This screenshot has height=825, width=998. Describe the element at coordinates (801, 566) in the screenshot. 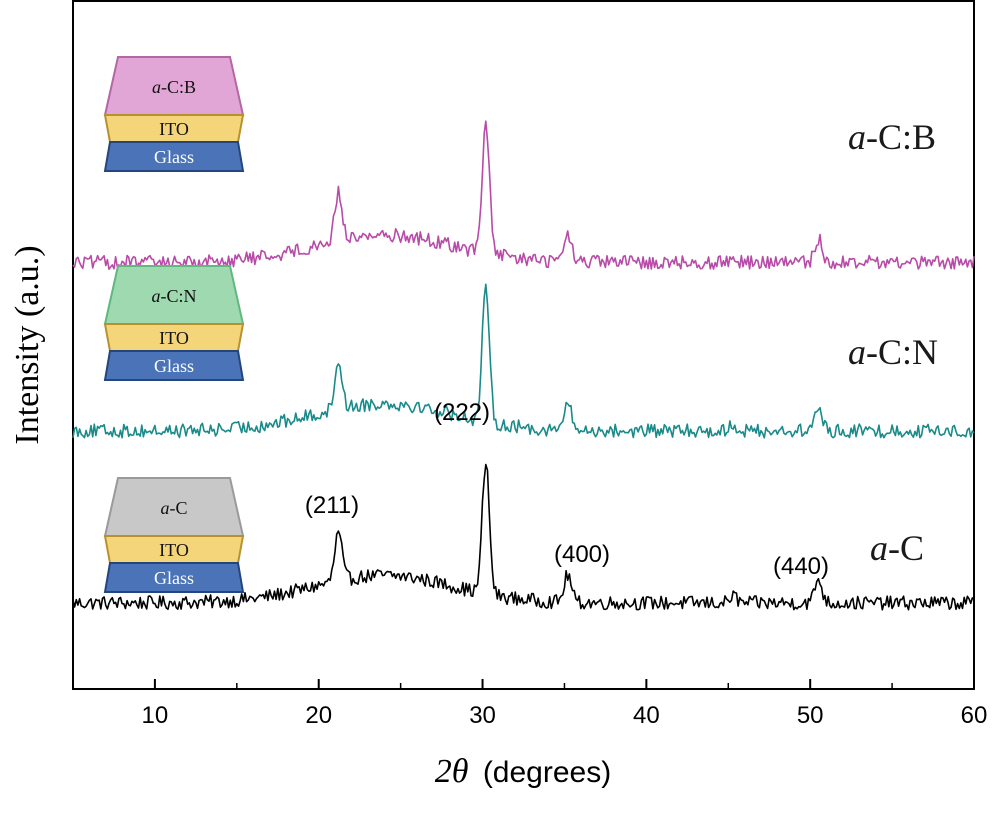

I see `peak-label-440: (440)` at that location.